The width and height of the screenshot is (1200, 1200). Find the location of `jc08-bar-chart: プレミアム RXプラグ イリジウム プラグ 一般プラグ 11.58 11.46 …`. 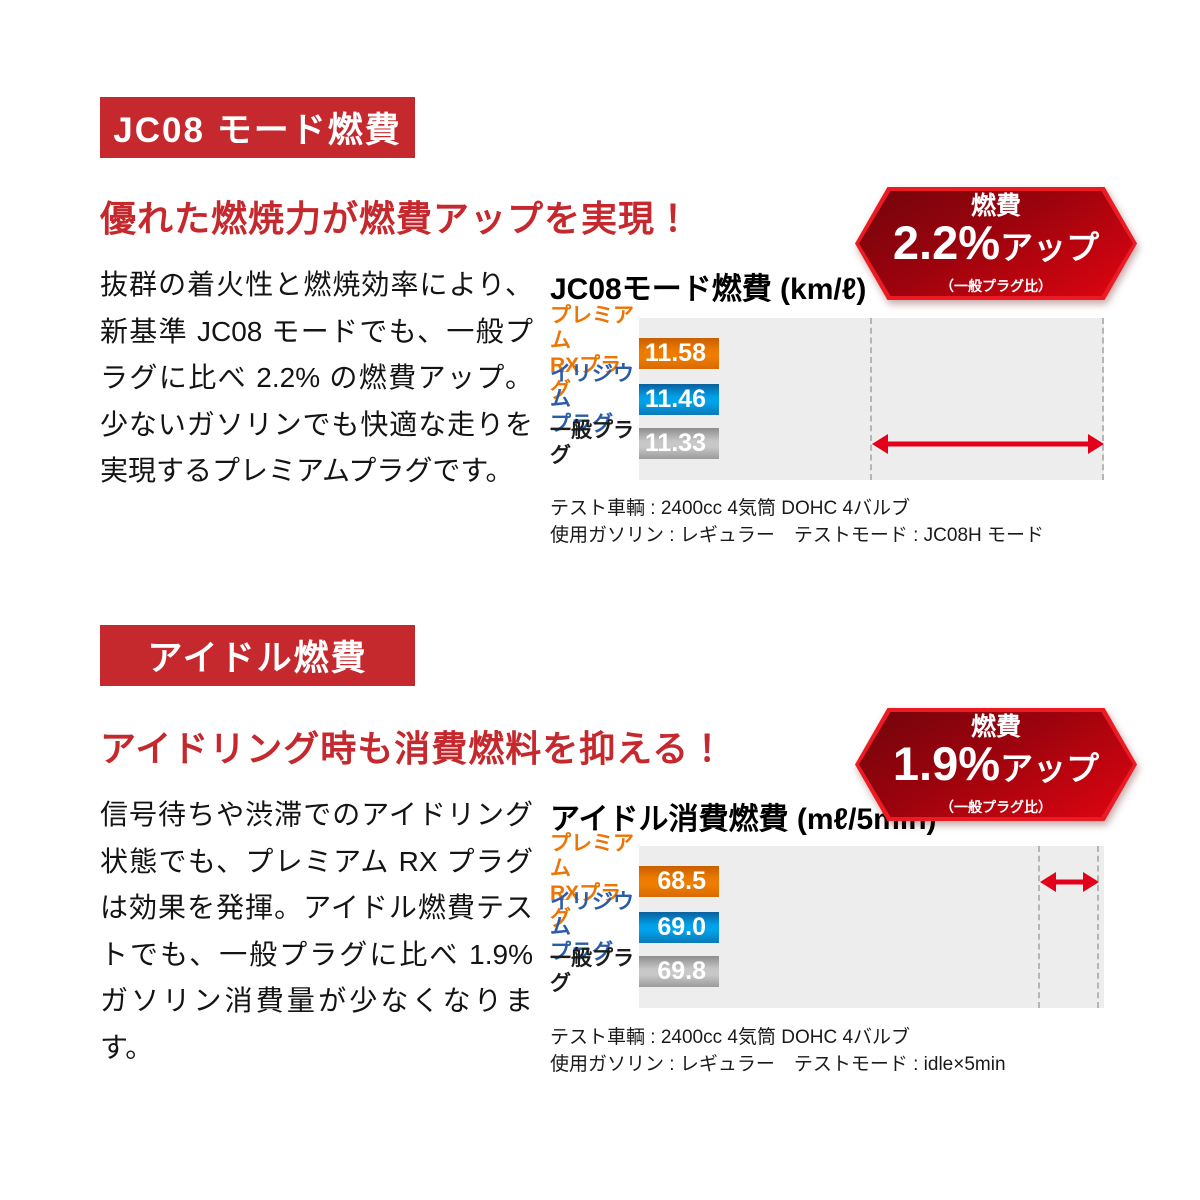

jc08-bar-chart: プレミアム RXプラグ イリジウム プラグ 一般プラグ 11.58 11.46 … is located at coordinates (826, 392).